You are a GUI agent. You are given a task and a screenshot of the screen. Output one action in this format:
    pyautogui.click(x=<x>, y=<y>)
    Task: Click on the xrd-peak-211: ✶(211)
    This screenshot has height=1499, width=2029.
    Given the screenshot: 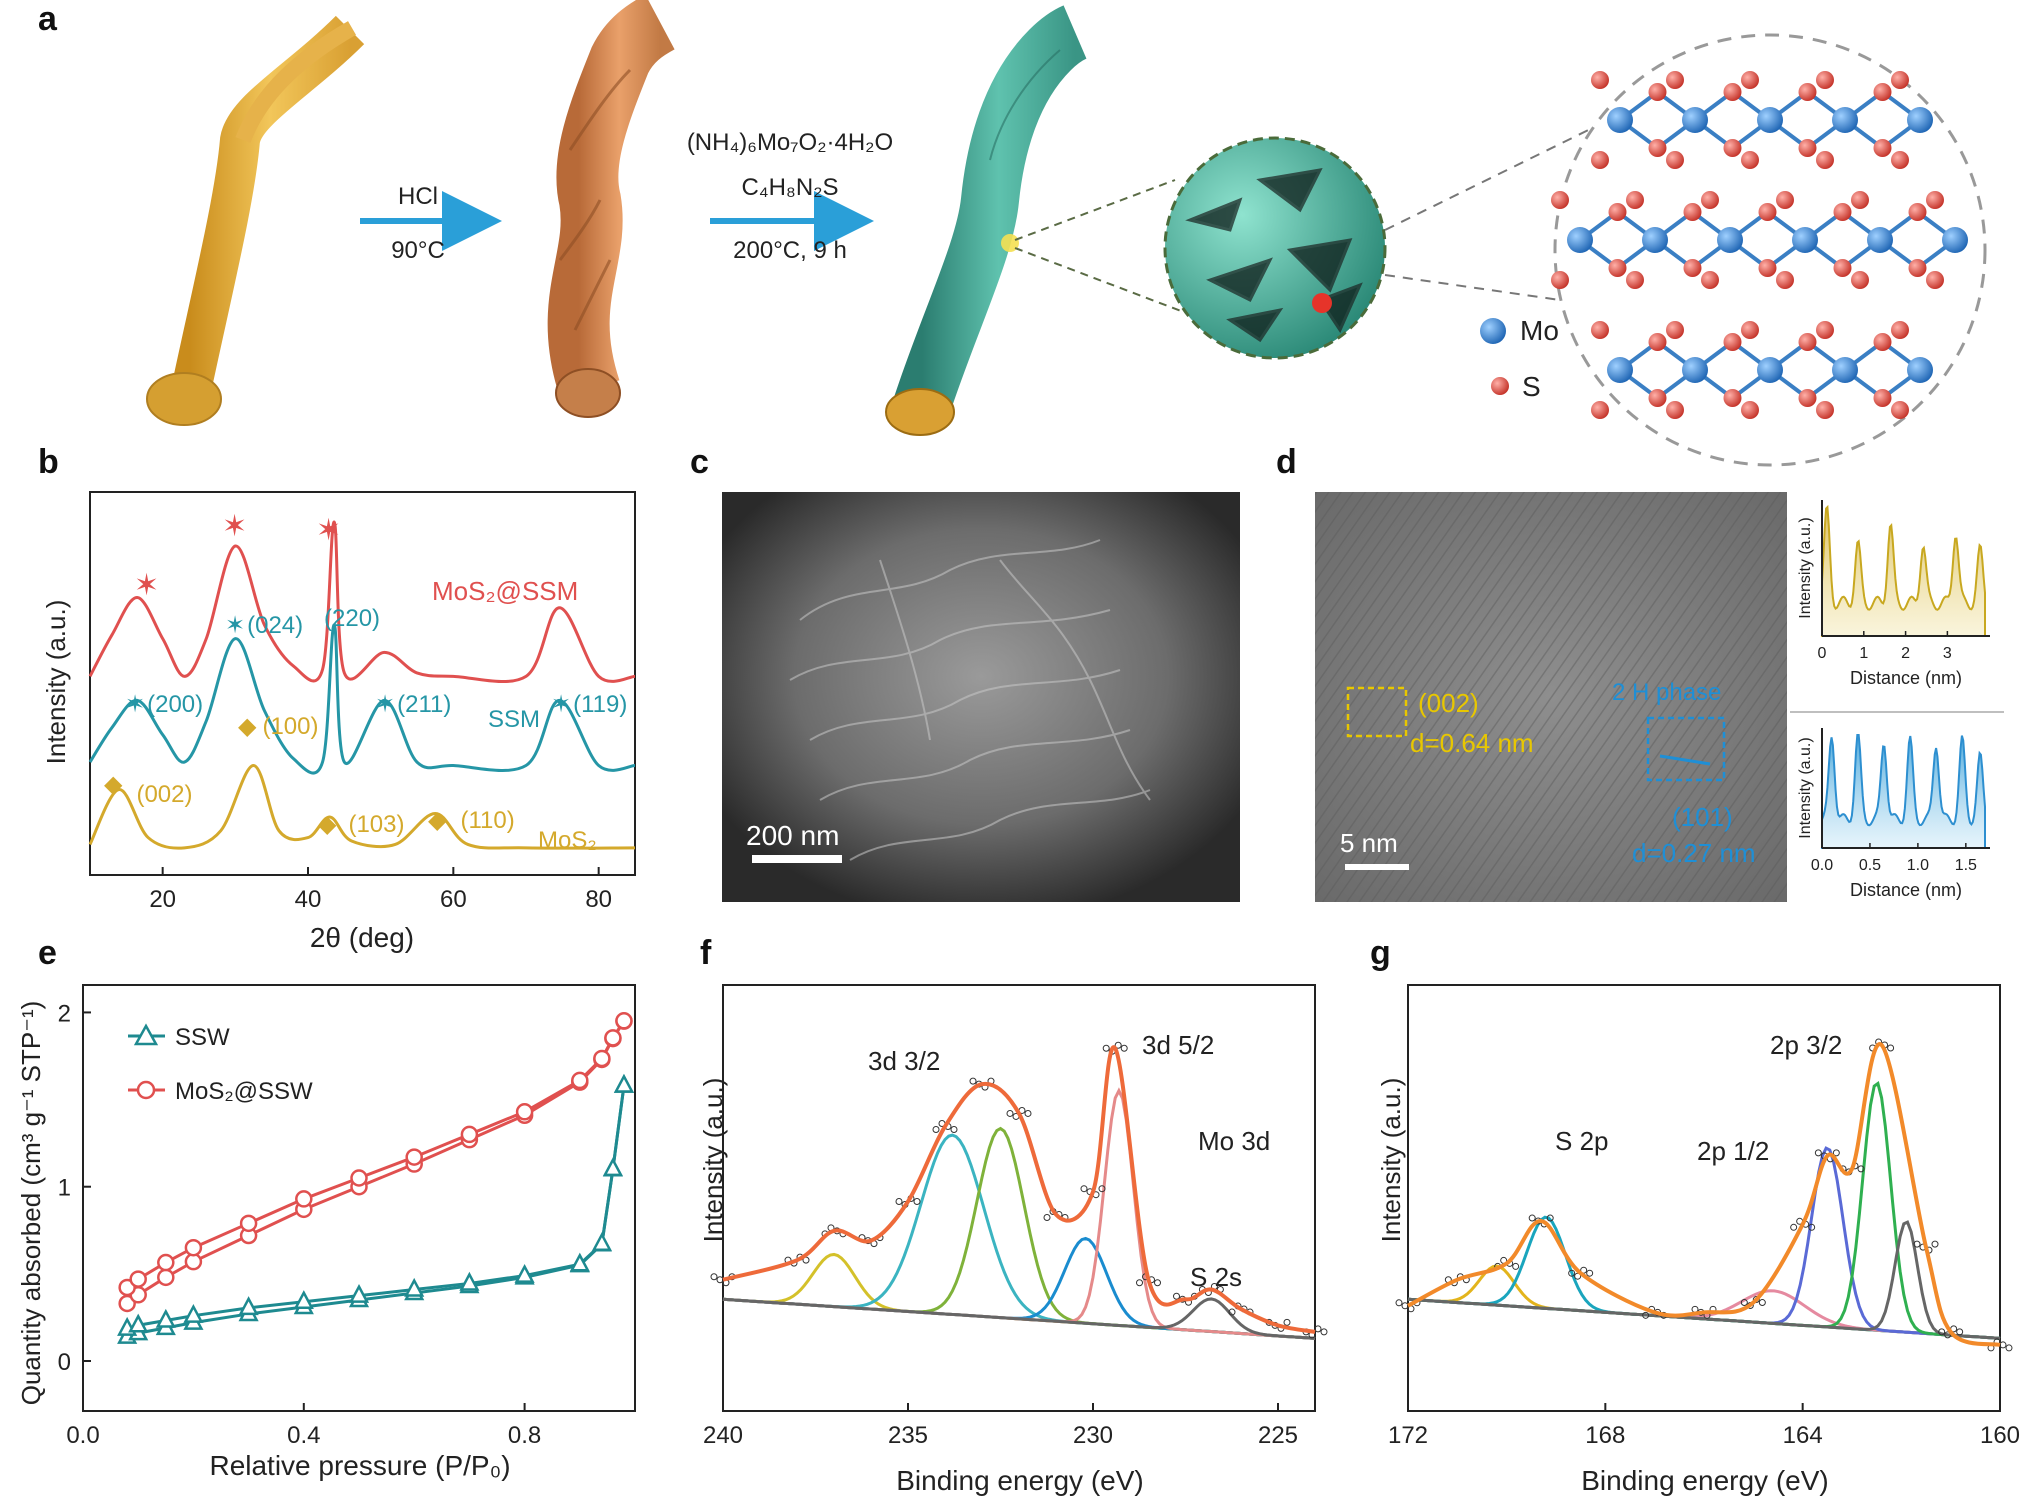 What is the action you would take?
    pyautogui.click(x=413, y=704)
    